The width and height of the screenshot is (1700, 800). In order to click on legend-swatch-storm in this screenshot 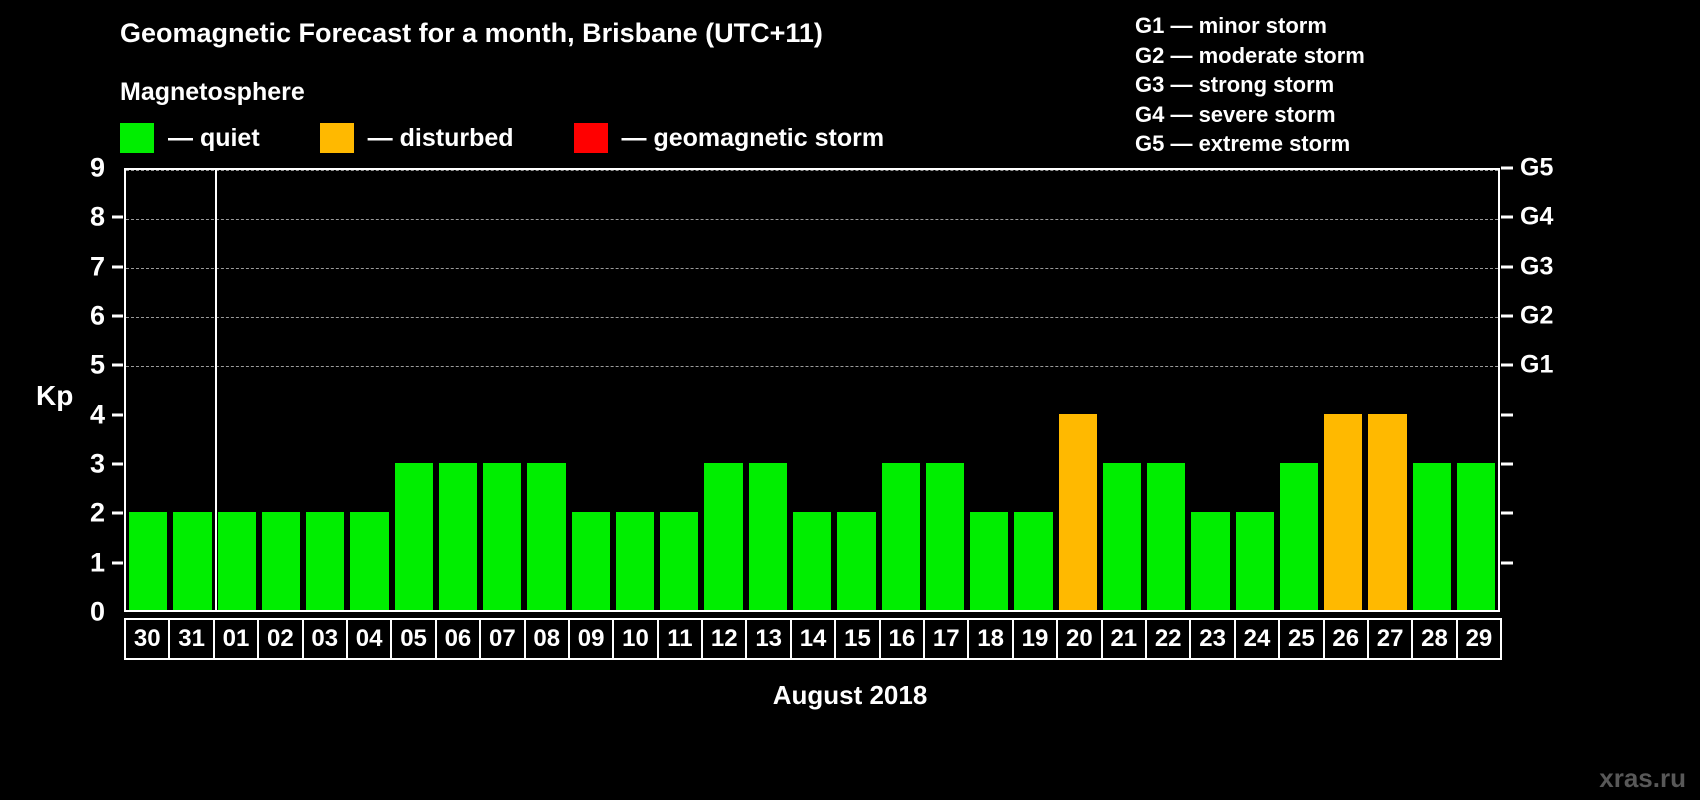, I will do `click(590, 138)`.